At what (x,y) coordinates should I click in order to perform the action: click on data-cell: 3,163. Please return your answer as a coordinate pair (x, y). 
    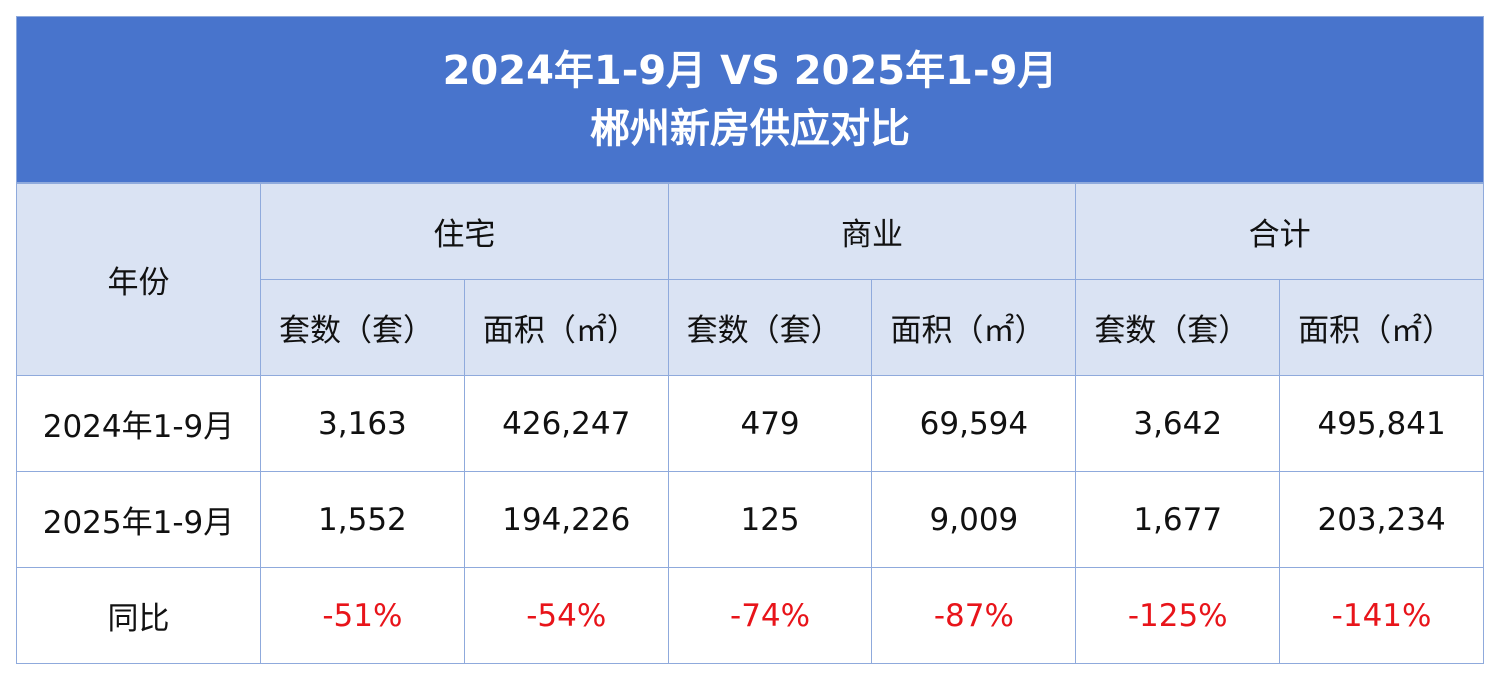
    Looking at the image, I should click on (362, 423).